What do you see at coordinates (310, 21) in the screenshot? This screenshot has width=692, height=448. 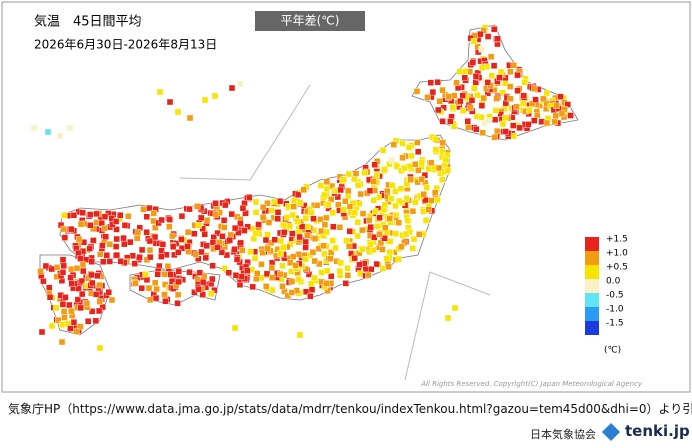 I see `badge` at bounding box center [310, 21].